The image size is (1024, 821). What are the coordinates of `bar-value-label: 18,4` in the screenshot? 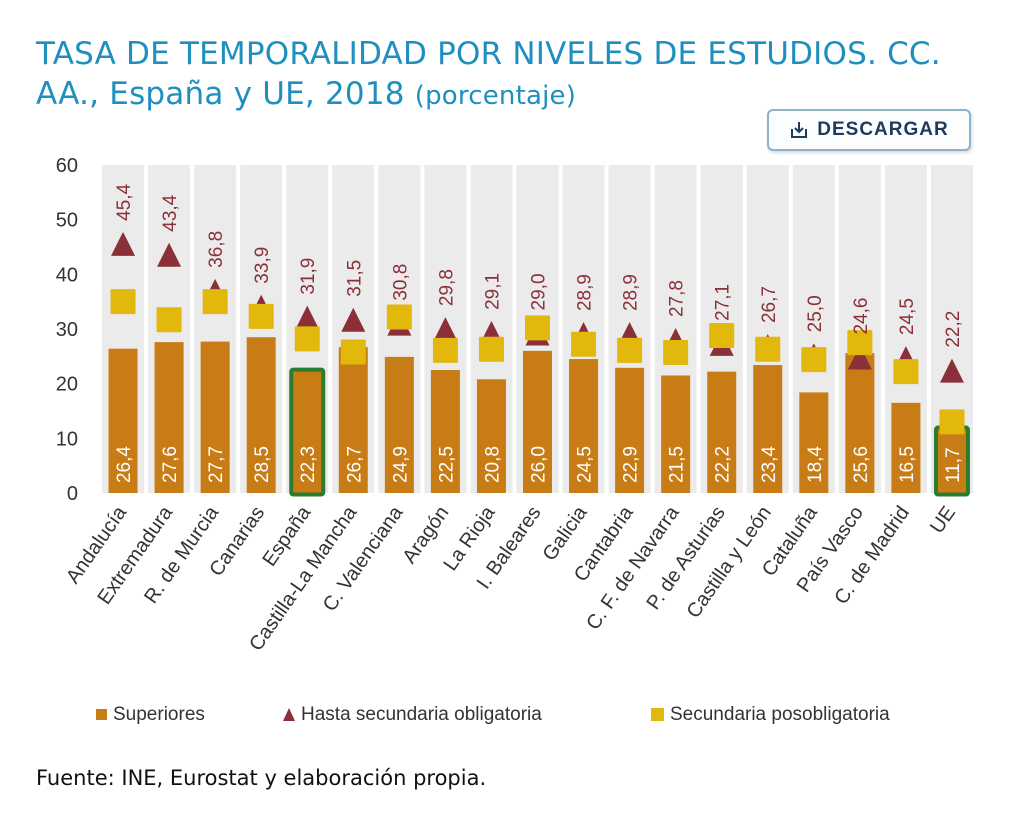 It's located at (815, 464).